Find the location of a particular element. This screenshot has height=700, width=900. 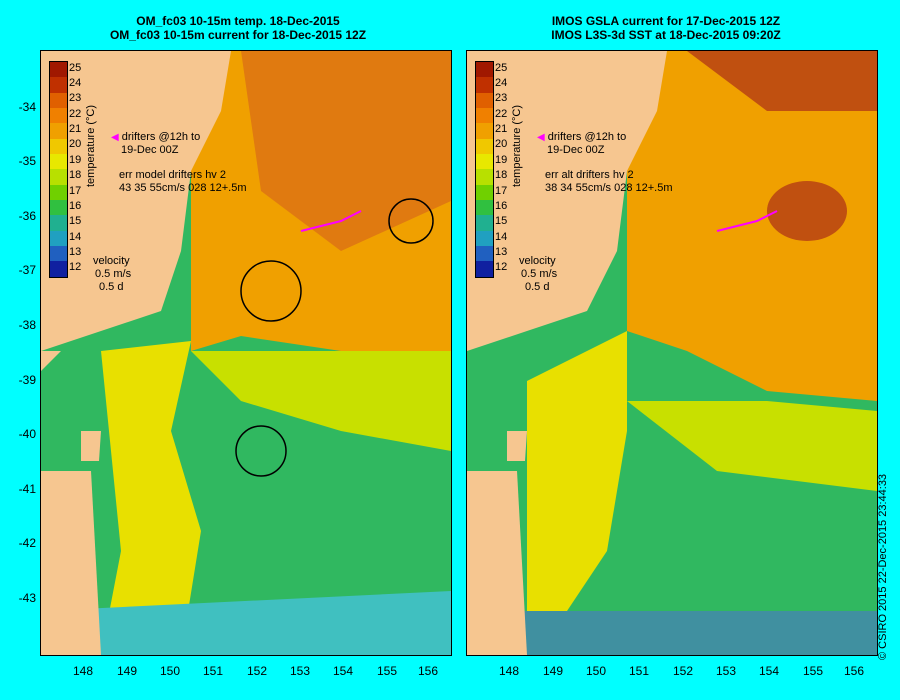

colorbar-label: 14 is located at coordinates (501, 236).